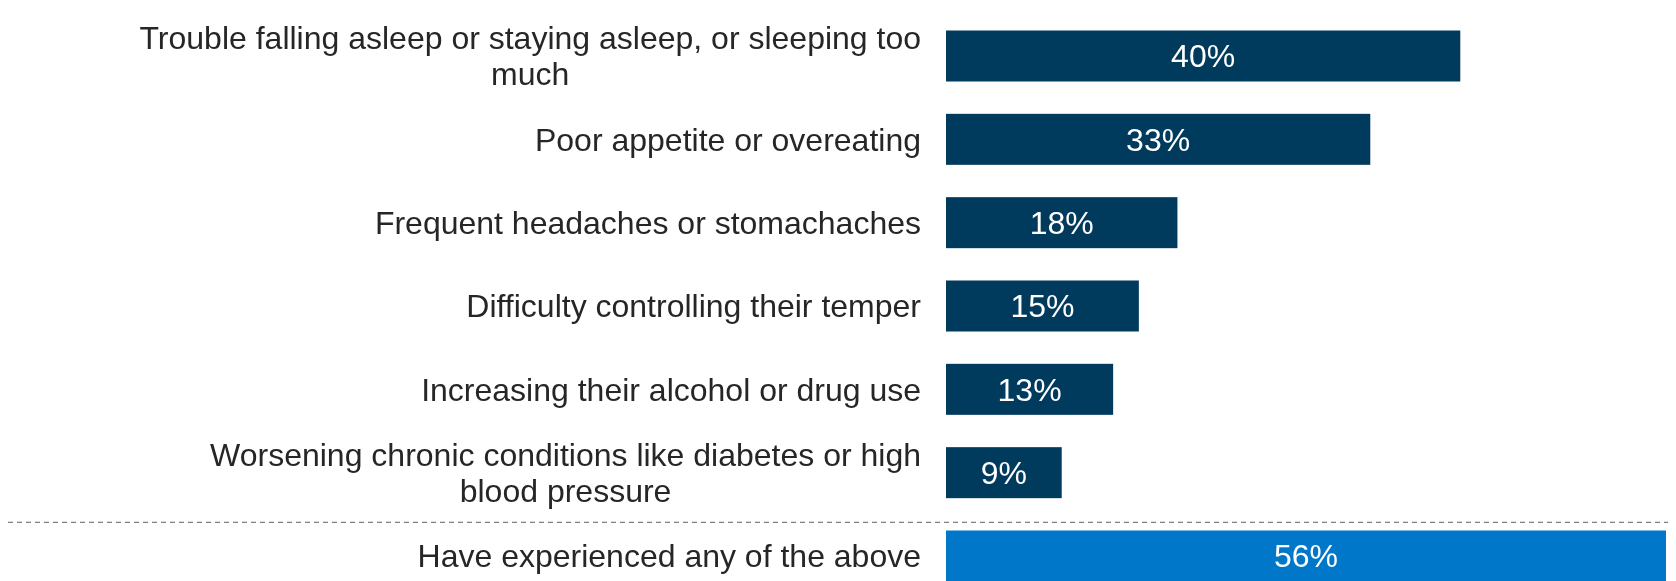  I want to click on y-tick-label: Frequent headaches or stomachaches, so click(647, 222).